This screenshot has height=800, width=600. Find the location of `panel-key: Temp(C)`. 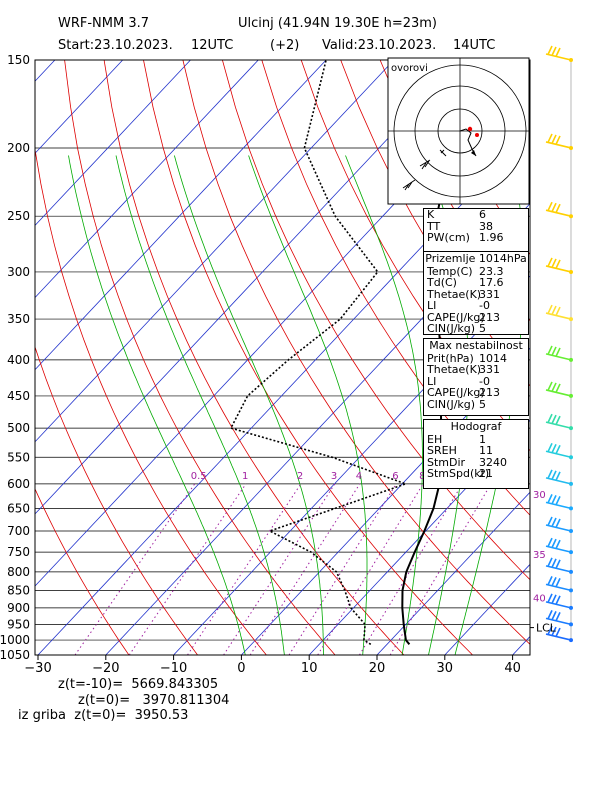

panel-key: Temp(C) is located at coordinates (450, 271).